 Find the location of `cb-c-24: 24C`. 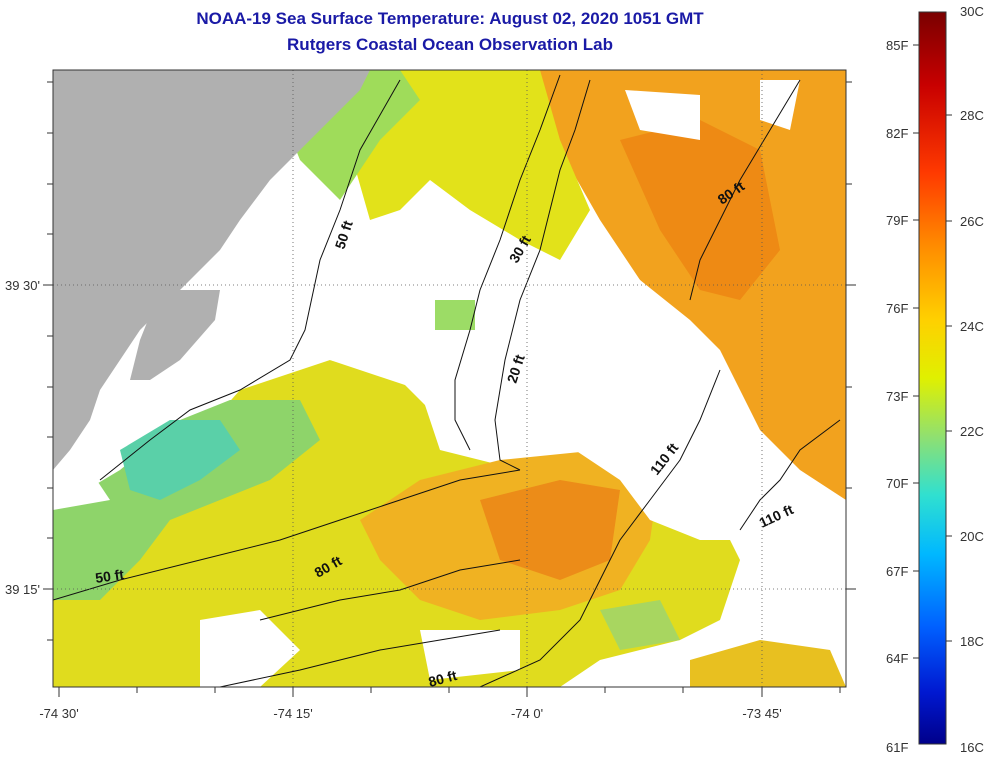

cb-c-24: 24C is located at coordinates (972, 326).